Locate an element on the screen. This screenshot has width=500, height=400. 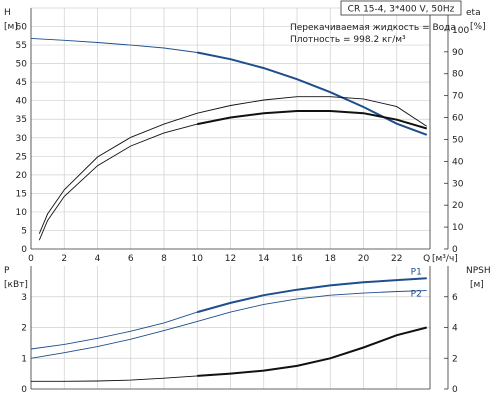
info-box-liquid: Перекачиваемая жидкость = Вода is located at coordinates (373, 28).